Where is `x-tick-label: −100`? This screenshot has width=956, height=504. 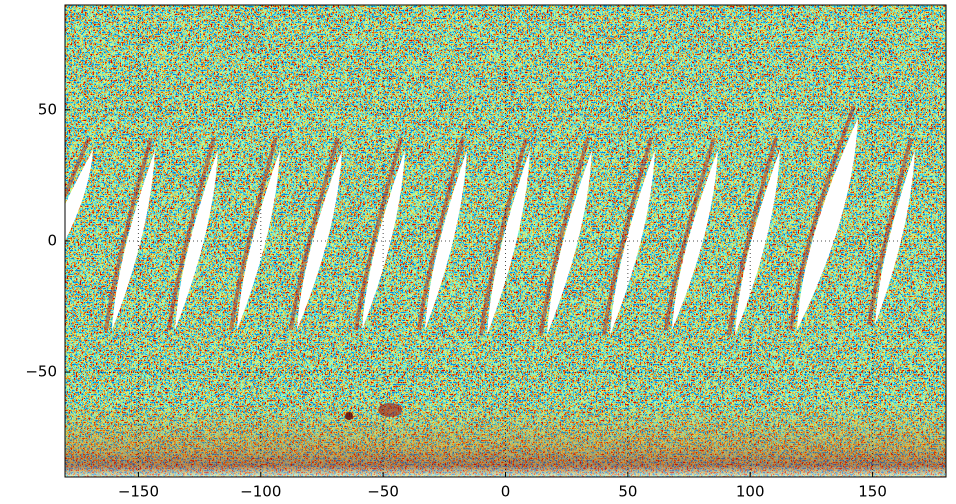
x-tick-label: −100 is located at coordinates (260, 492).